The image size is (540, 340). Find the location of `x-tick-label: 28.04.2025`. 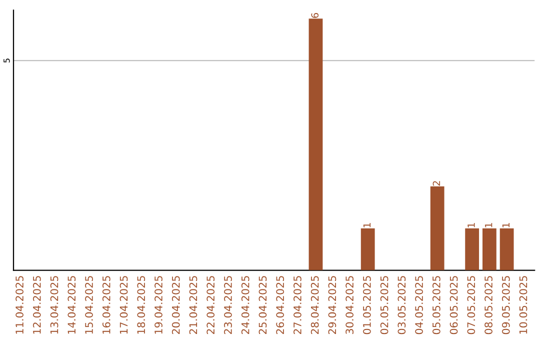

x-tick-label: 28.04.2025 is located at coordinates (314, 305).